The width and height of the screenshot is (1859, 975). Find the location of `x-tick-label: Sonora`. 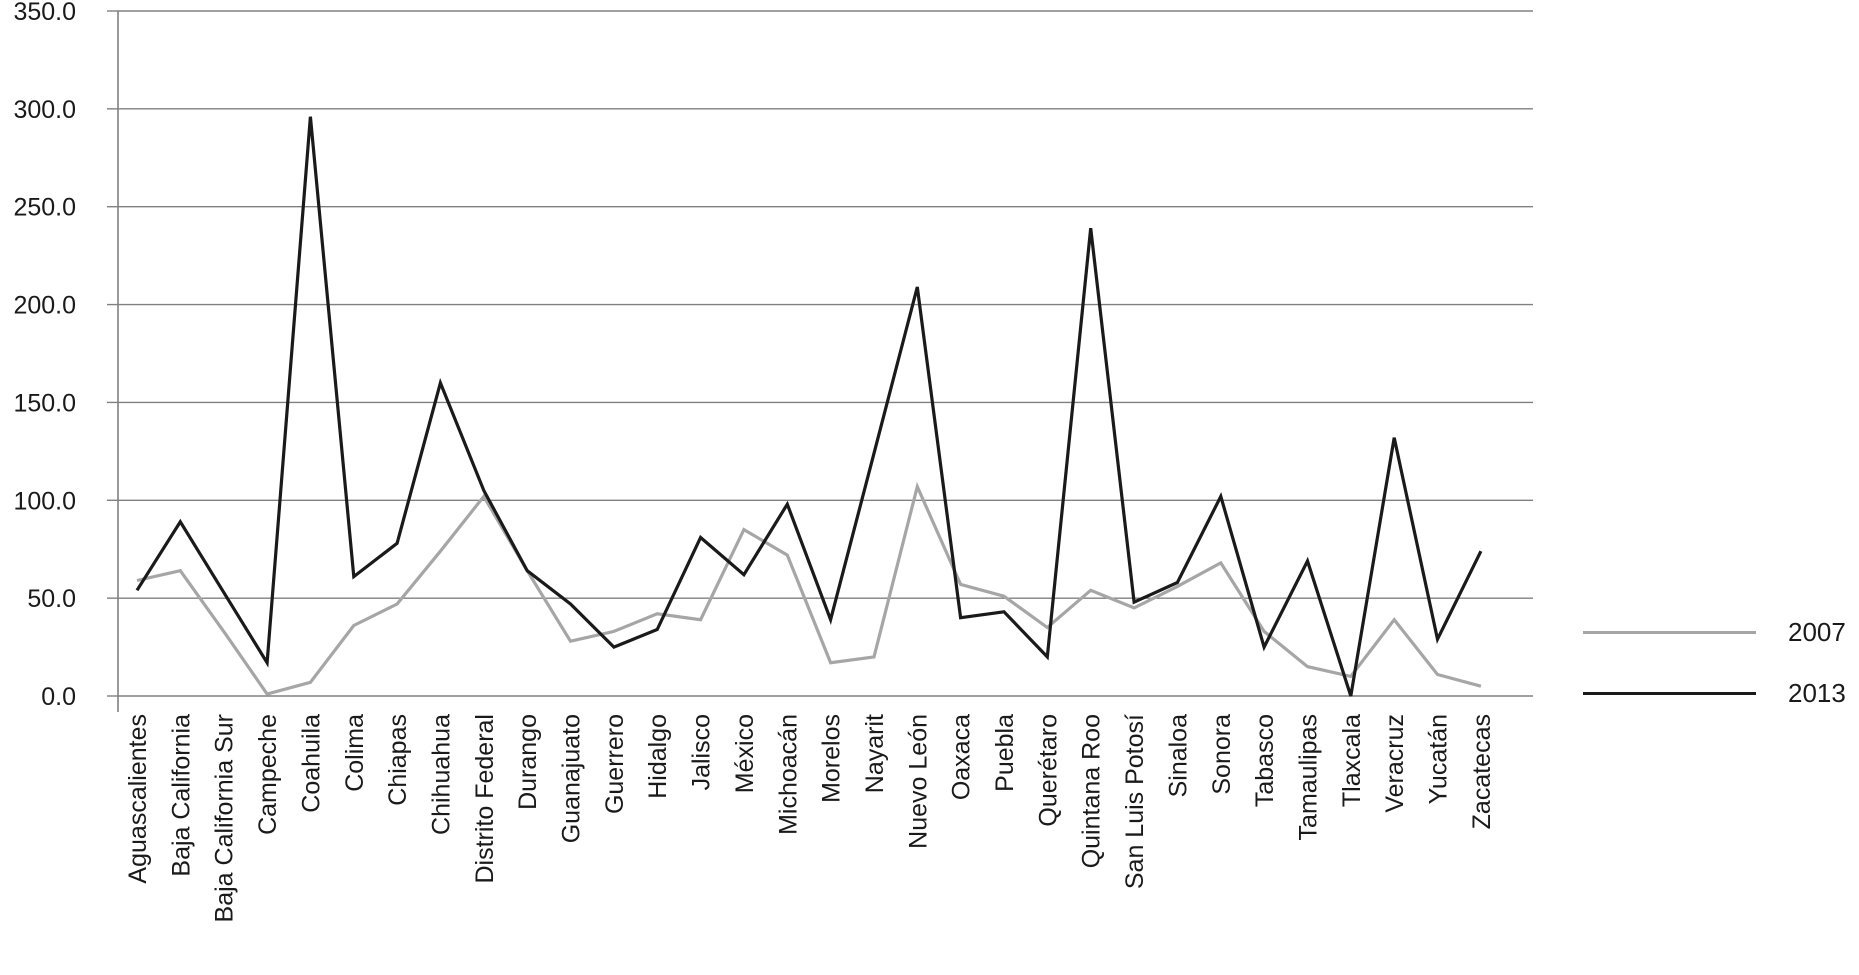

x-tick-label: Sonora is located at coordinates (1222, 754).